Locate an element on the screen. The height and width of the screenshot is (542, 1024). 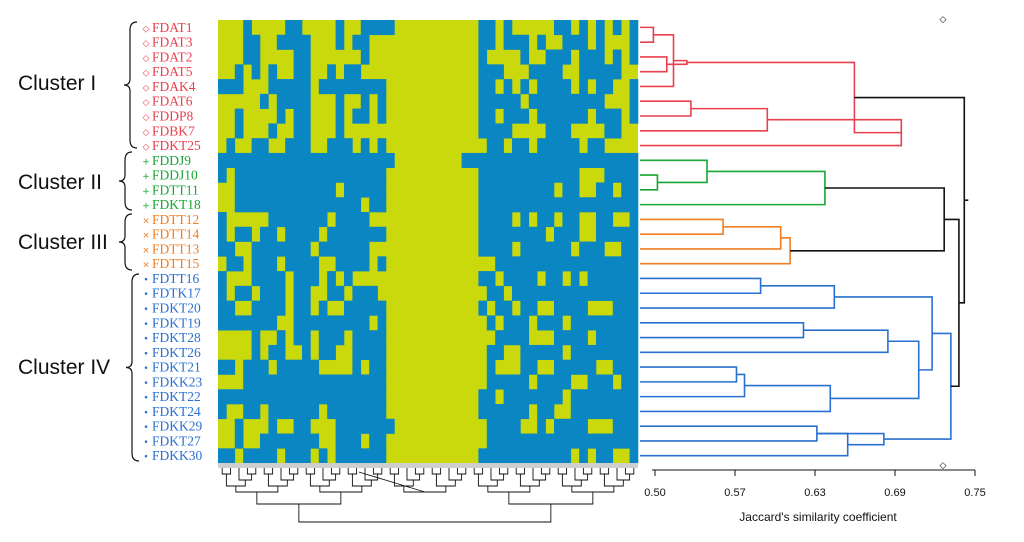
leaf-label: FDTT14 is located at coordinates (176, 234).